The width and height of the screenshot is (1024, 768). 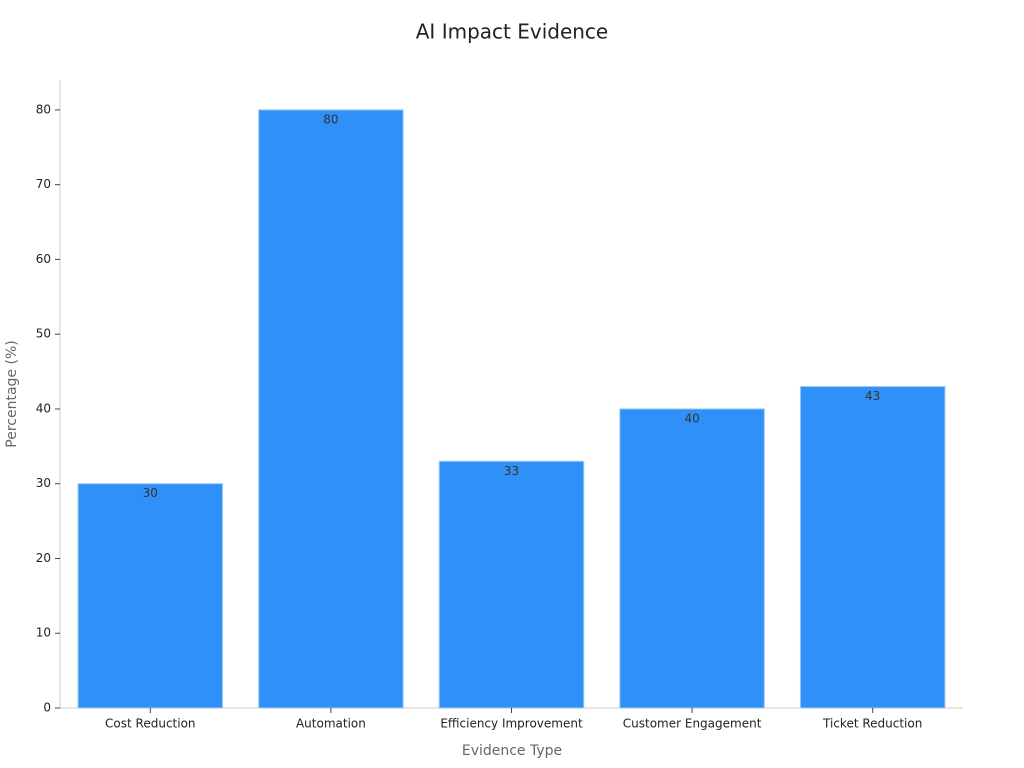 What do you see at coordinates (47, 708) in the screenshot?
I see `y-tick-label: 0` at bounding box center [47, 708].